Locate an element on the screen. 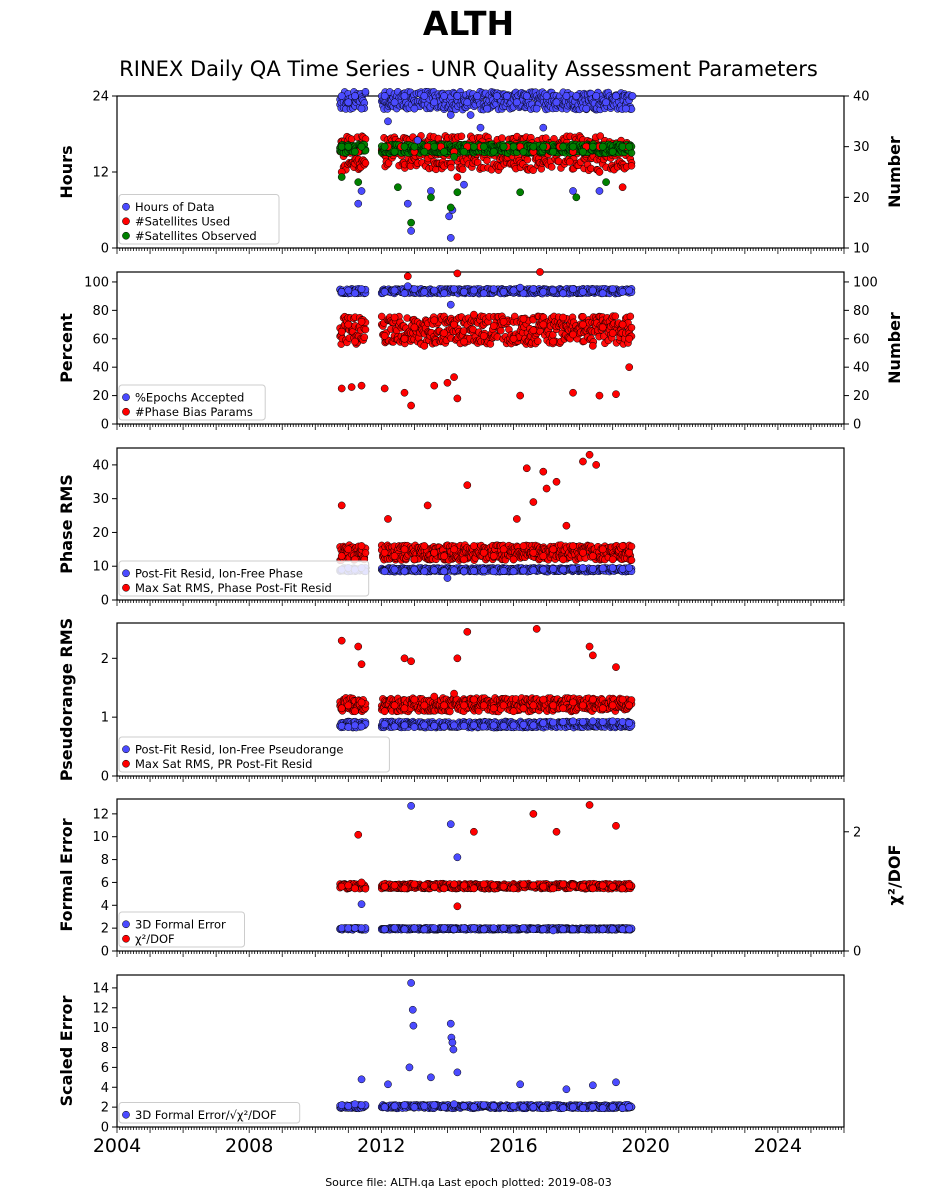  dense-cloud is located at coordinates (486, 131).